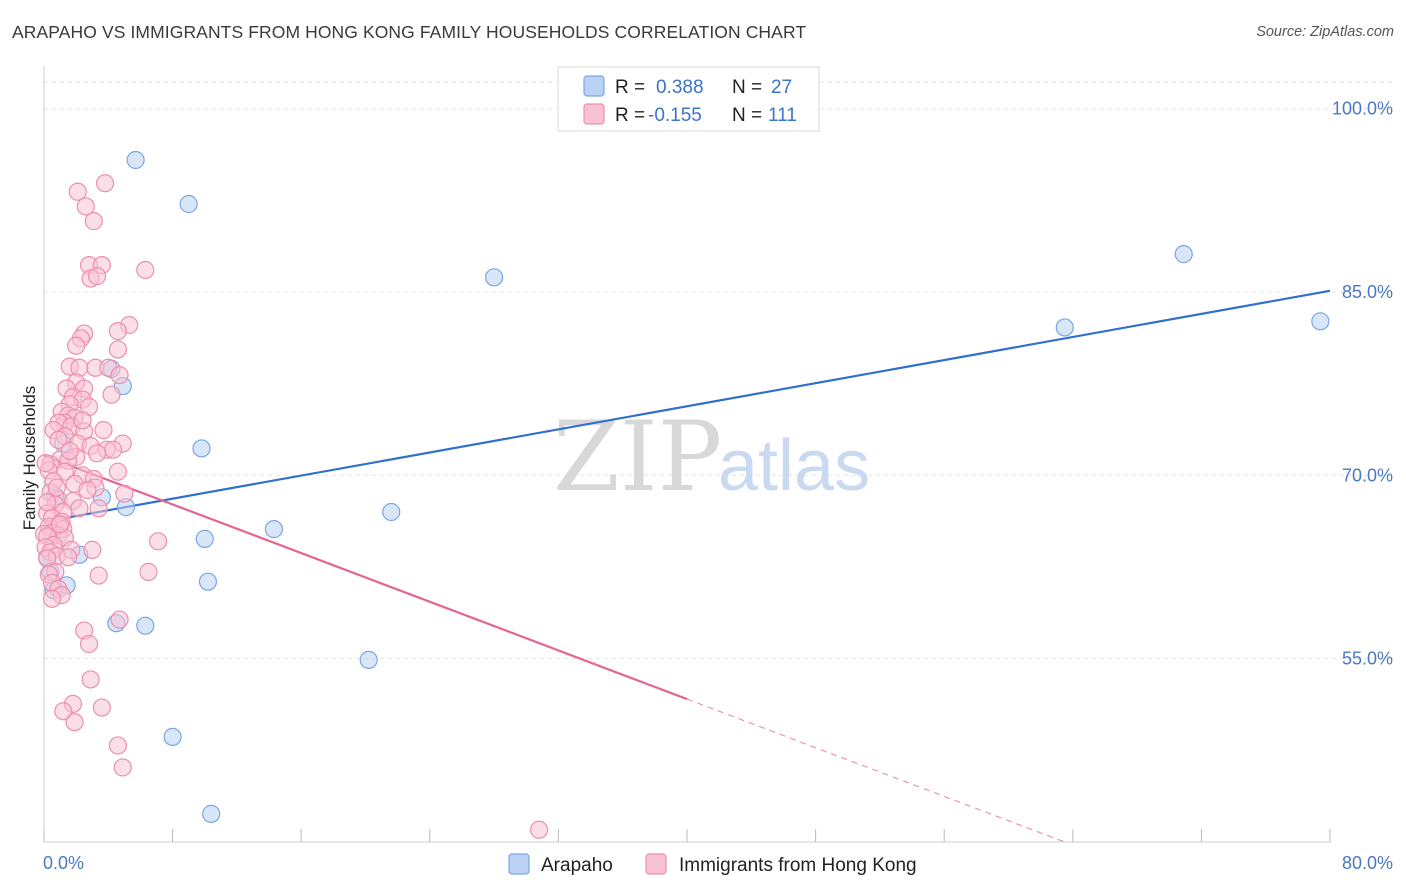 This screenshot has width=1406, height=892. What do you see at coordinates (594, 86) in the screenshot?
I see `legend-swatch-arapaho` at bounding box center [594, 86].